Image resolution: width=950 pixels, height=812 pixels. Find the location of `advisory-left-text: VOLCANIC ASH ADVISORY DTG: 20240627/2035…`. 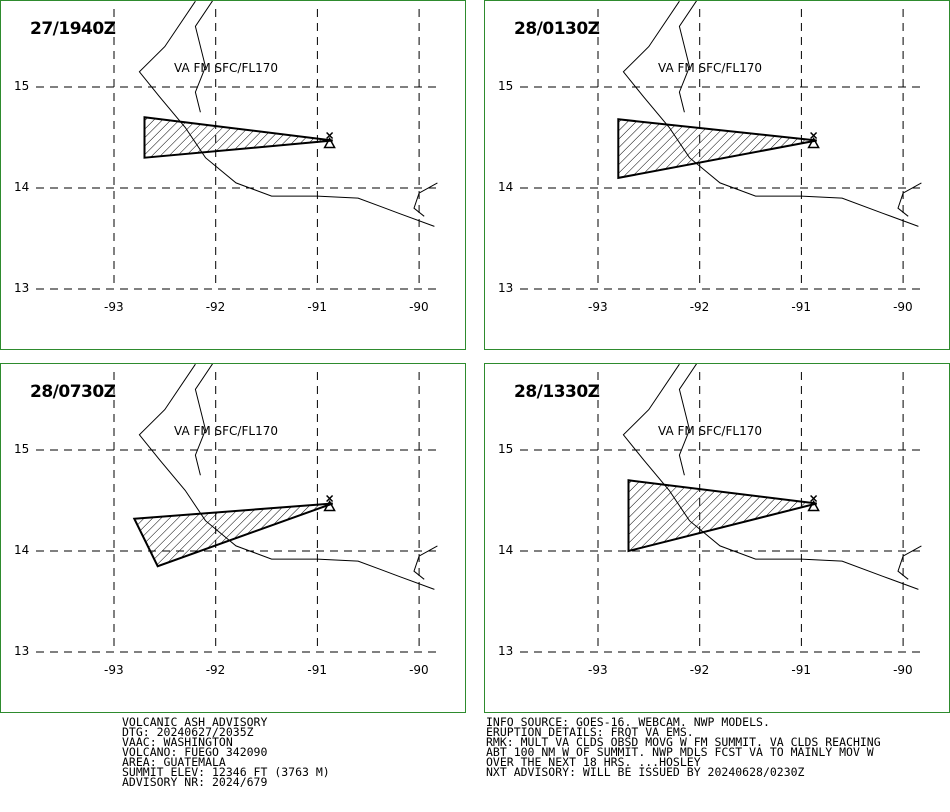

advisory-left-text: VOLCANIC ASH ADVISORY DTG: 20240627/2035… is located at coordinates (226, 752).